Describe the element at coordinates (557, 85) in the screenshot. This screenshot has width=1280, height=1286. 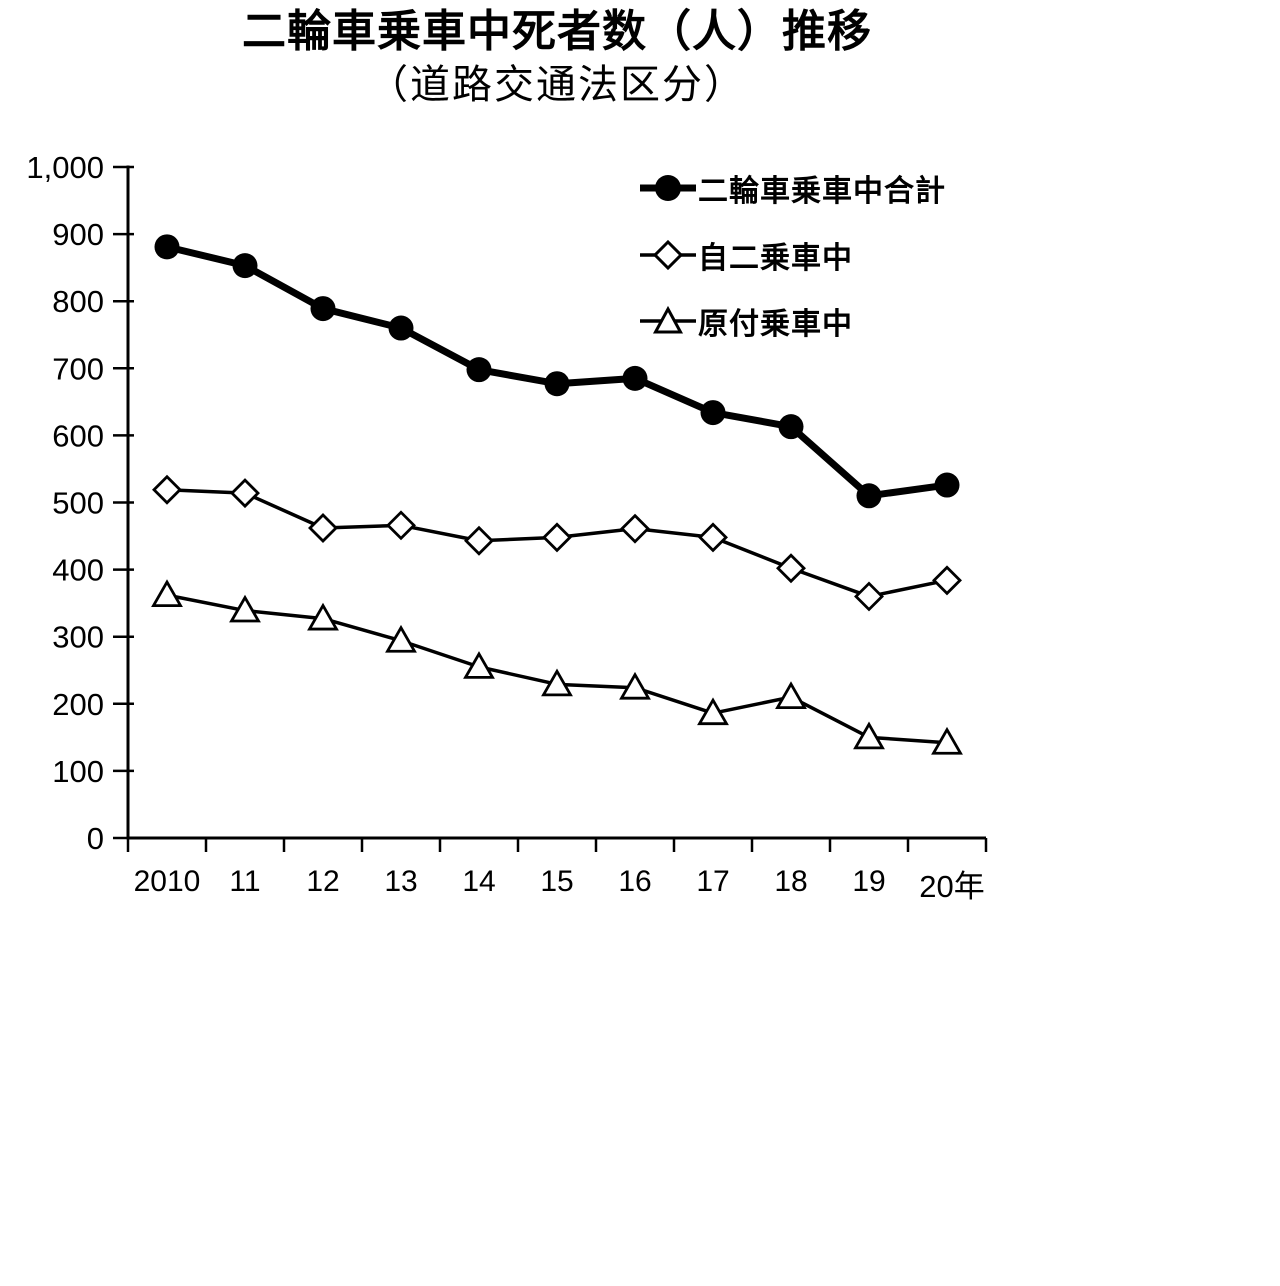
I see `chart-subtitle: （道路交通法区分）` at that location.